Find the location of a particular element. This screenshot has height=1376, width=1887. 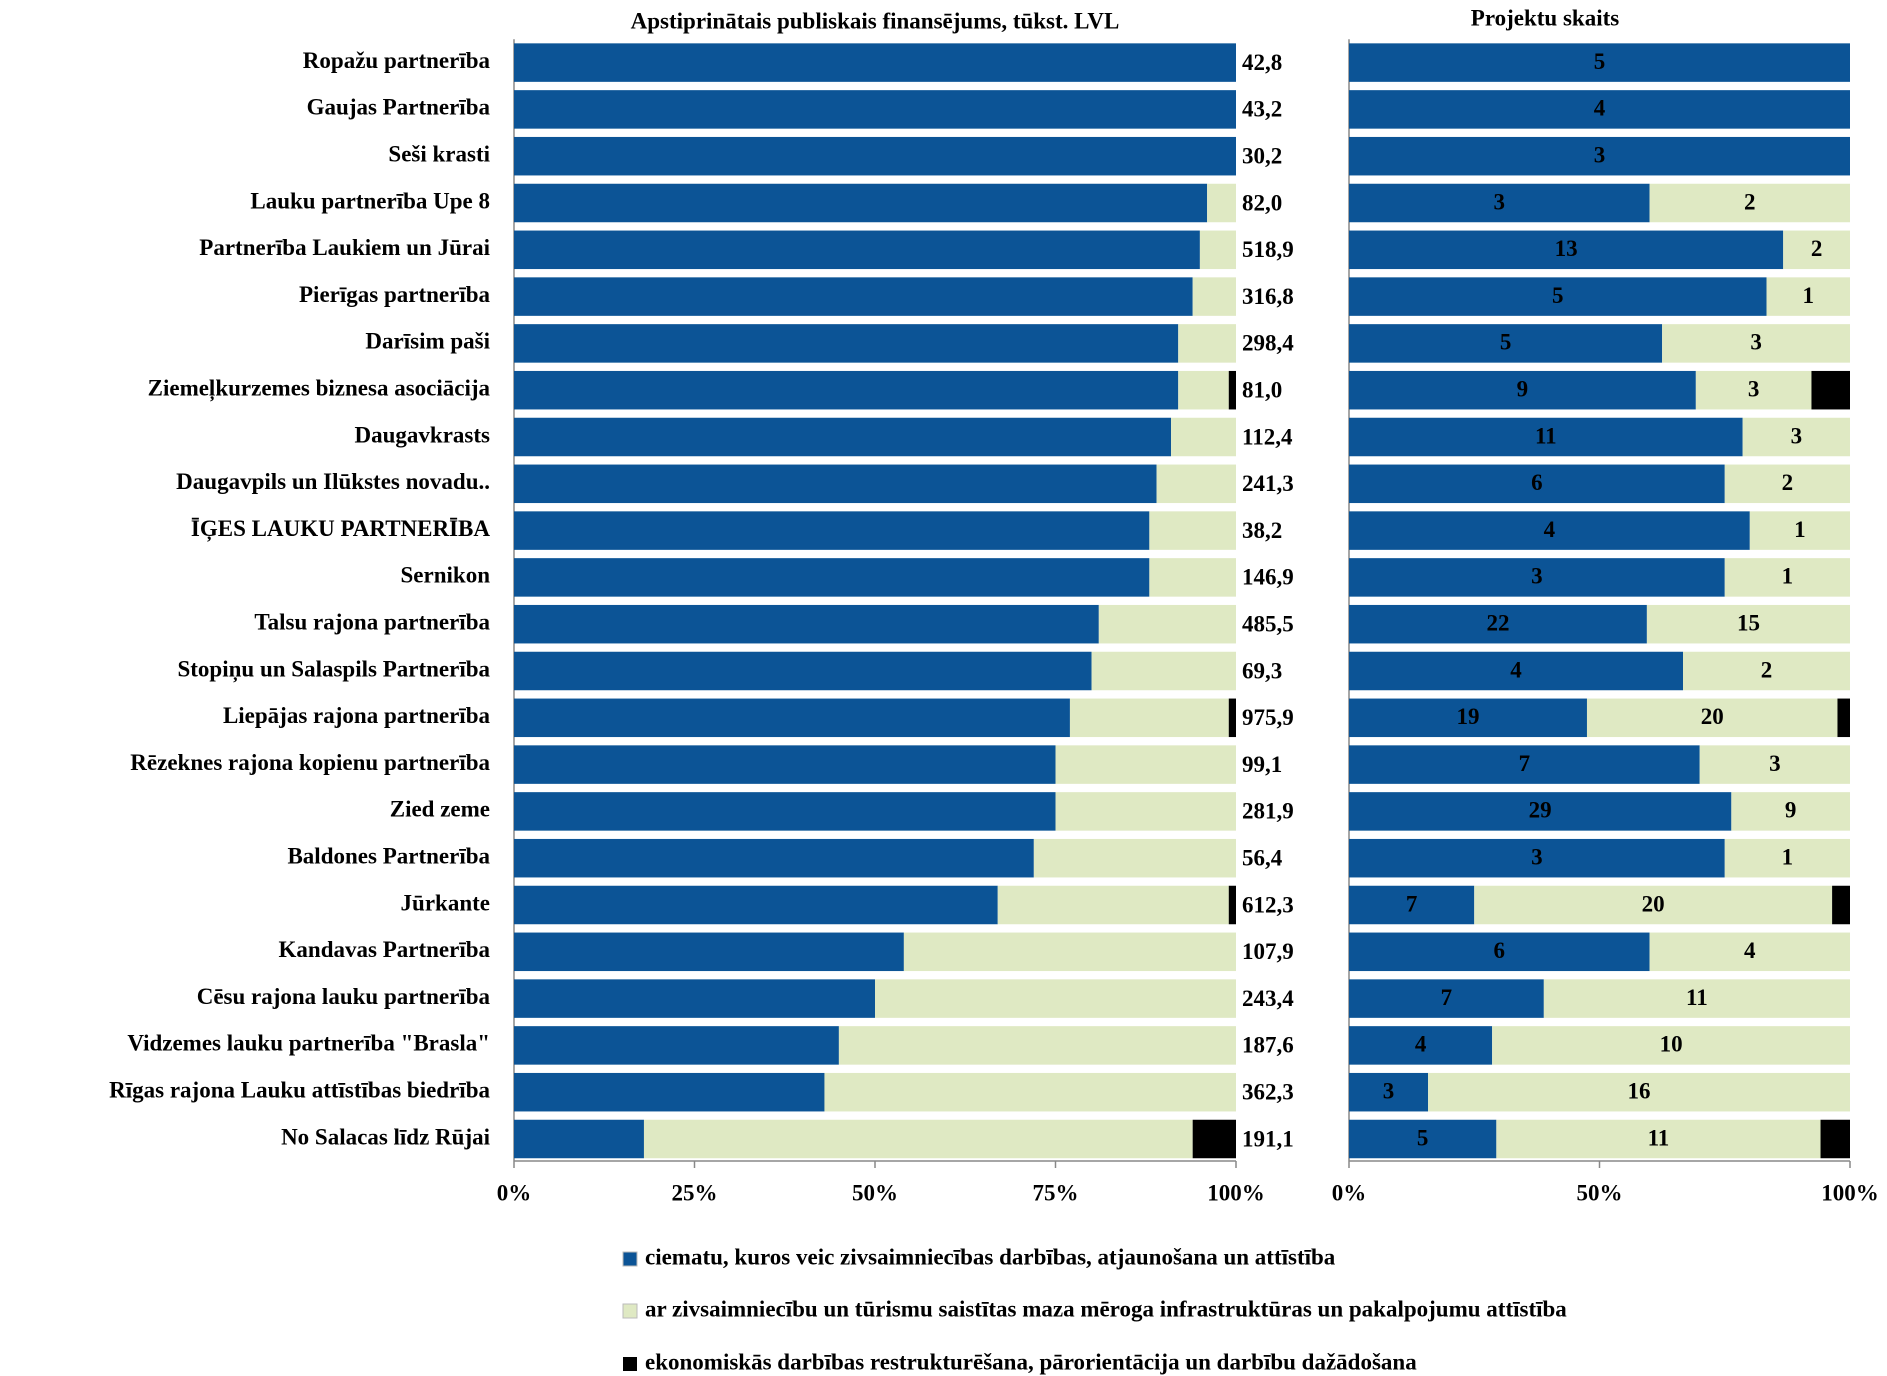

x-tick-label: 75% is located at coordinates (1056, 1192).